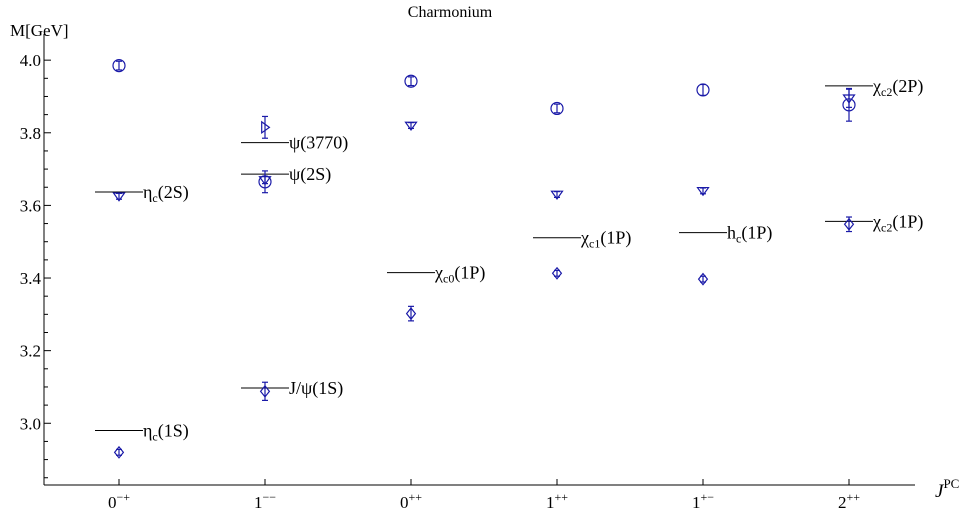  I want to click on y-tick-label: 4.0, so click(30, 60).